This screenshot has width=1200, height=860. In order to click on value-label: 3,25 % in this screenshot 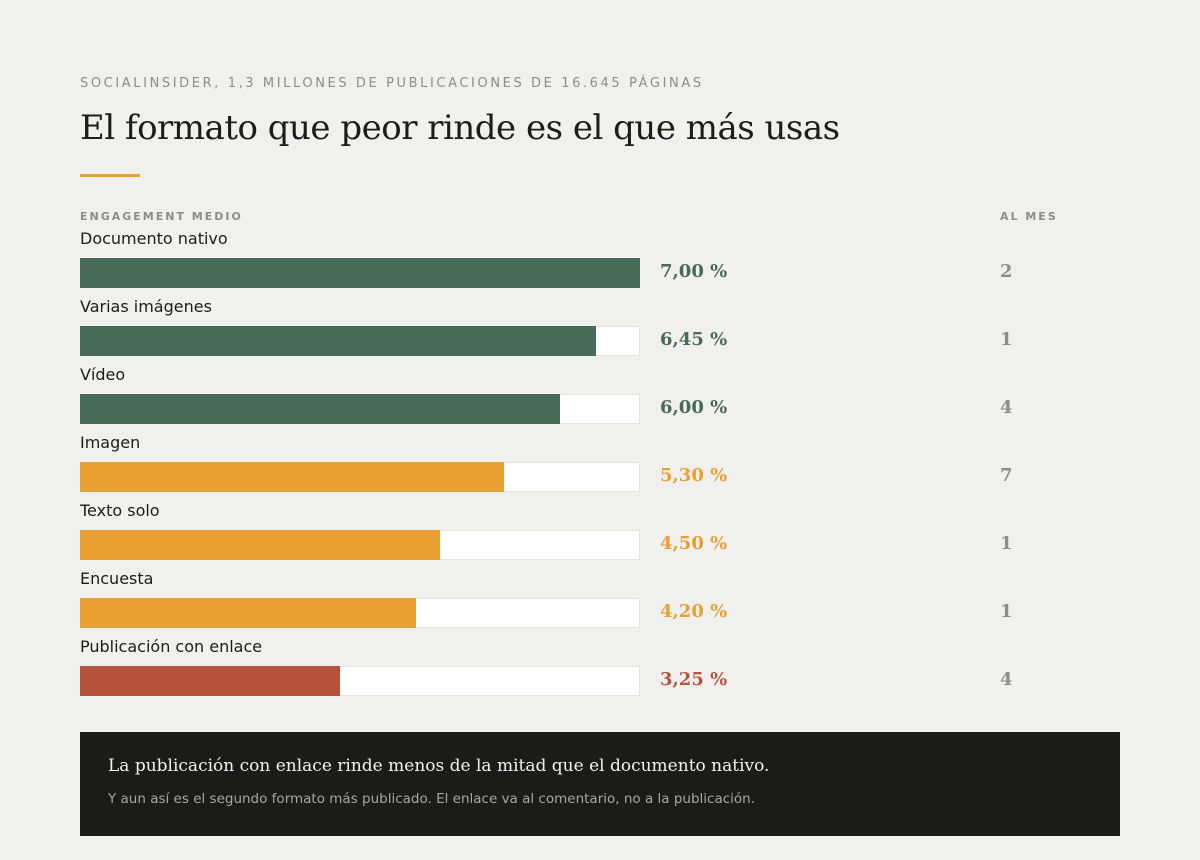, I will do `click(694, 679)`.